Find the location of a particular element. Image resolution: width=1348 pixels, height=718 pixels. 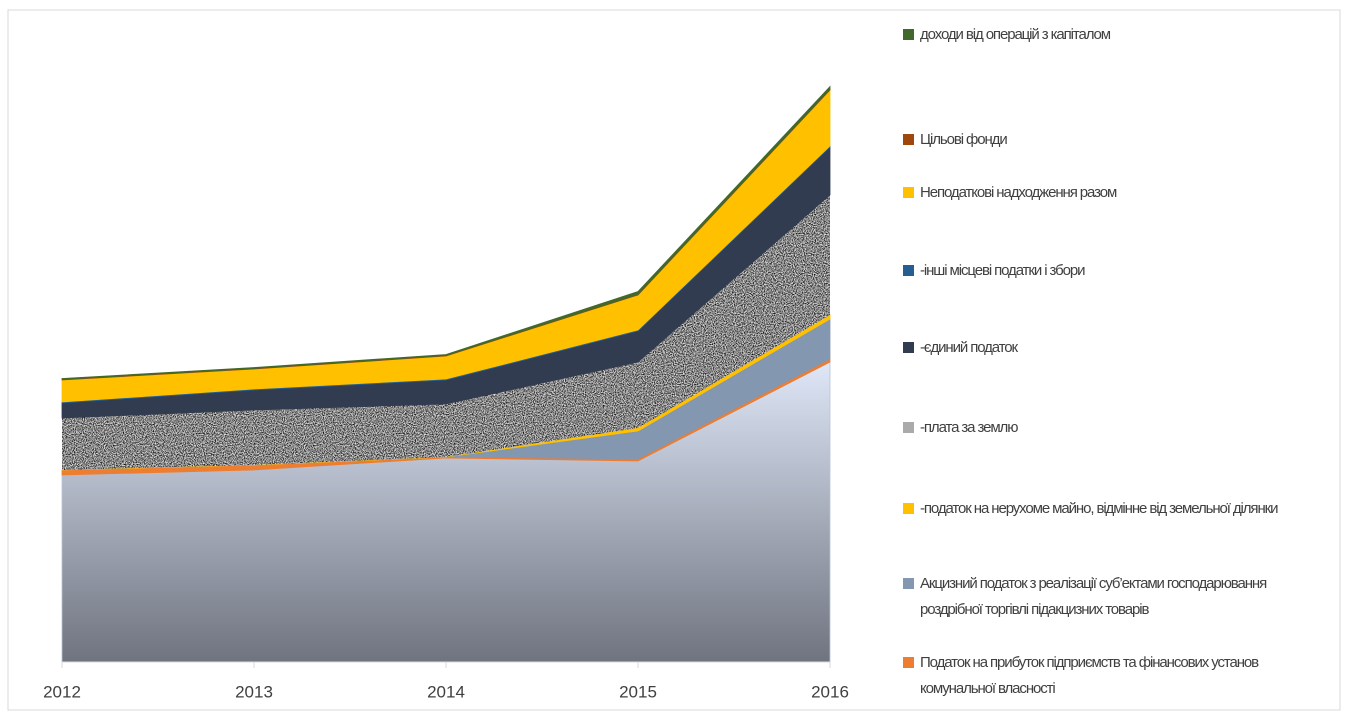

x-tick-label: 2012 is located at coordinates (62, 691).